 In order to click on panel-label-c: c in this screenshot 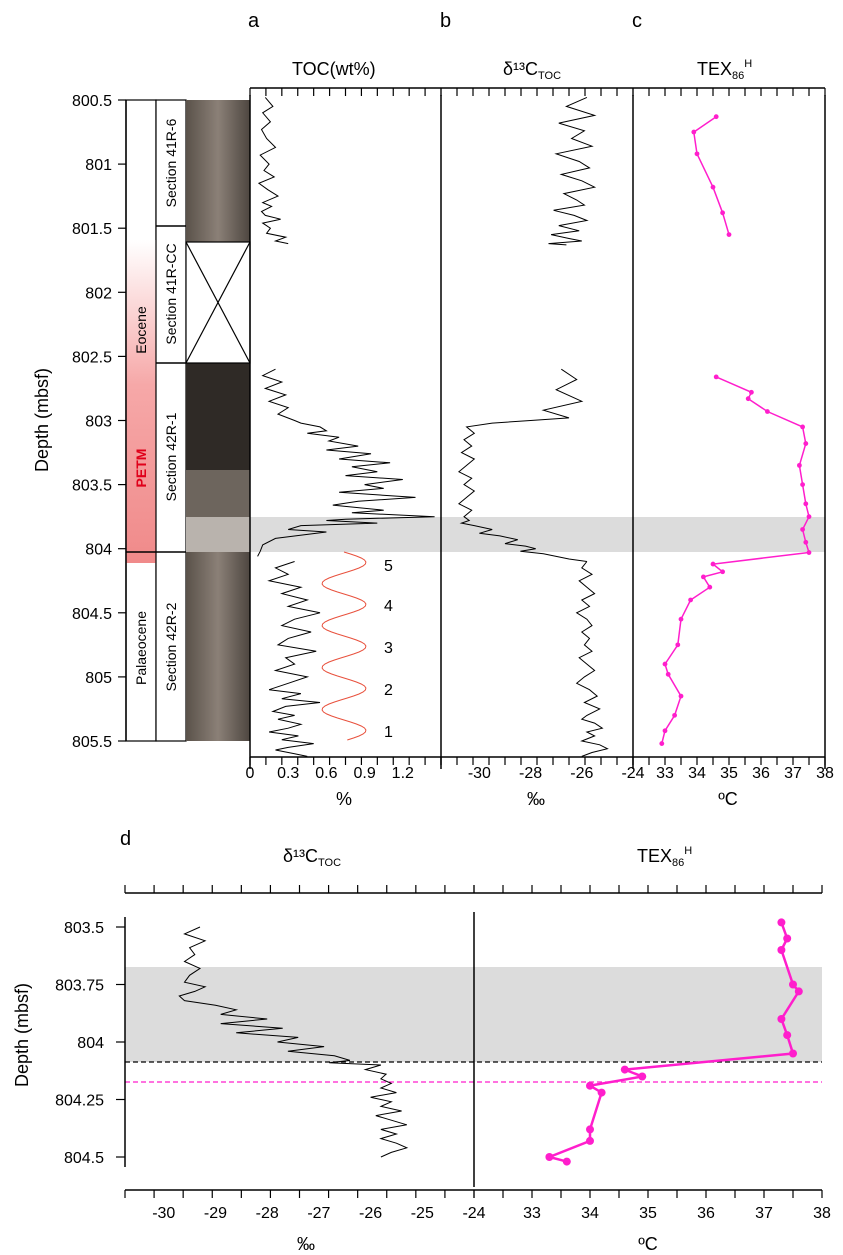, I will do `click(637, 21)`.